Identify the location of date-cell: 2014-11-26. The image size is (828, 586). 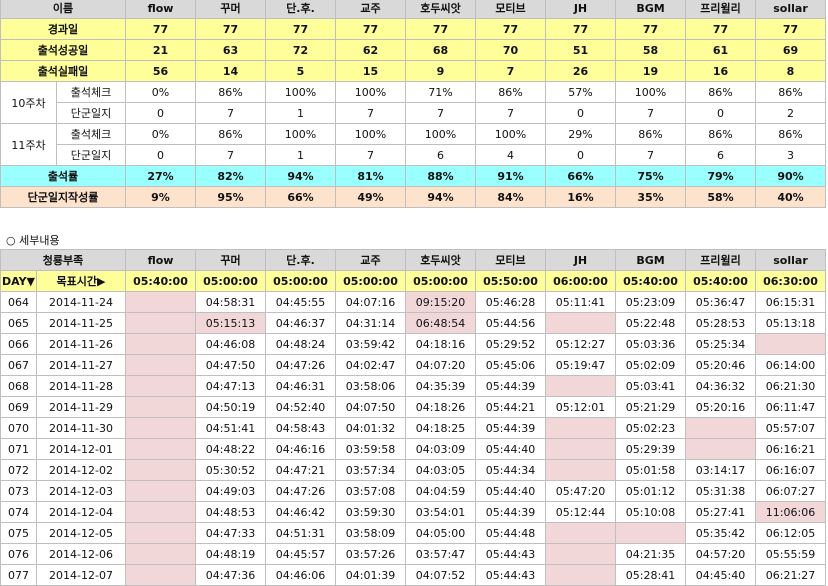
(81, 344).